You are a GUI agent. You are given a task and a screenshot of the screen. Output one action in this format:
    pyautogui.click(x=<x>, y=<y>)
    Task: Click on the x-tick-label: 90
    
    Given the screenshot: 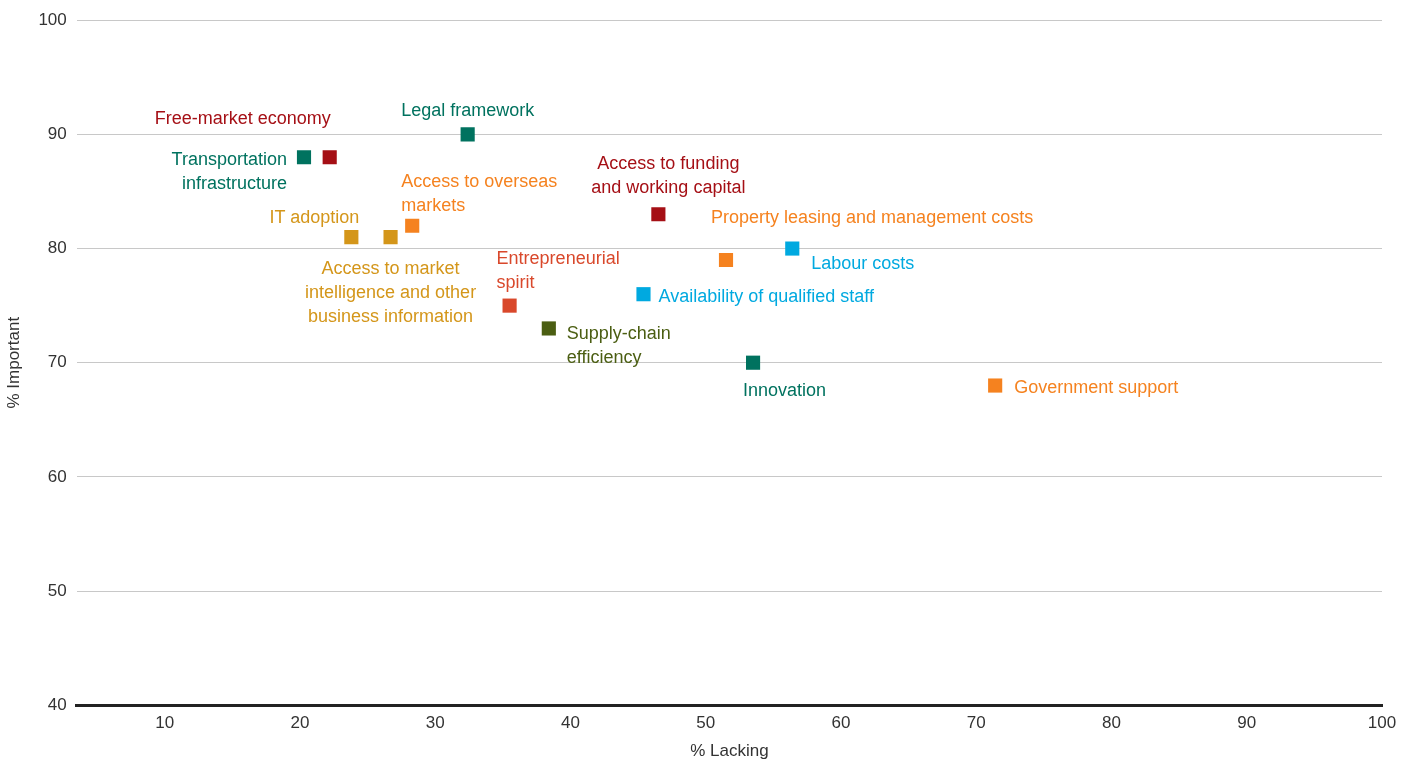 What is the action you would take?
    pyautogui.click(x=1247, y=723)
    